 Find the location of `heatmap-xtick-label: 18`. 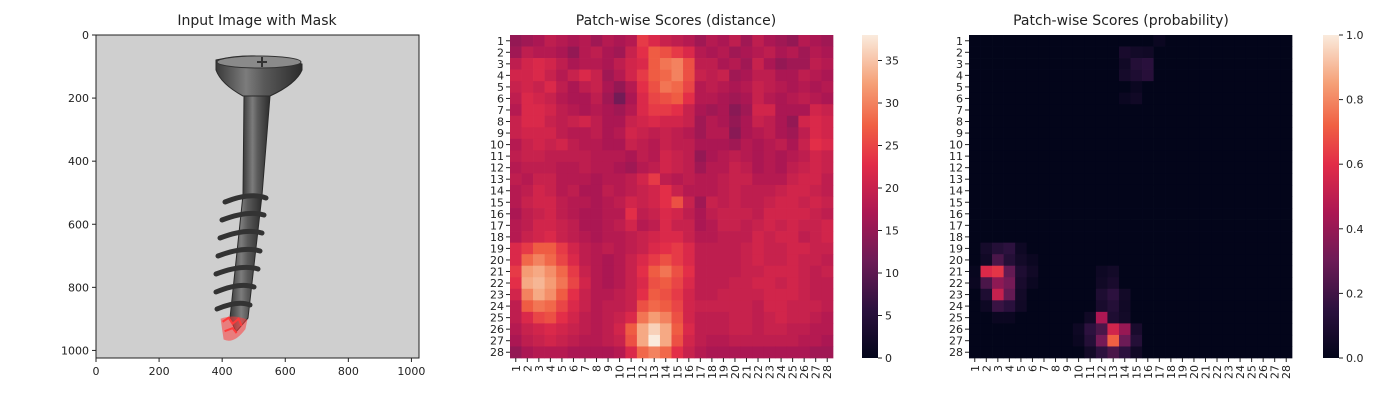

heatmap-xtick-label: 18 is located at coordinates (712, 372).